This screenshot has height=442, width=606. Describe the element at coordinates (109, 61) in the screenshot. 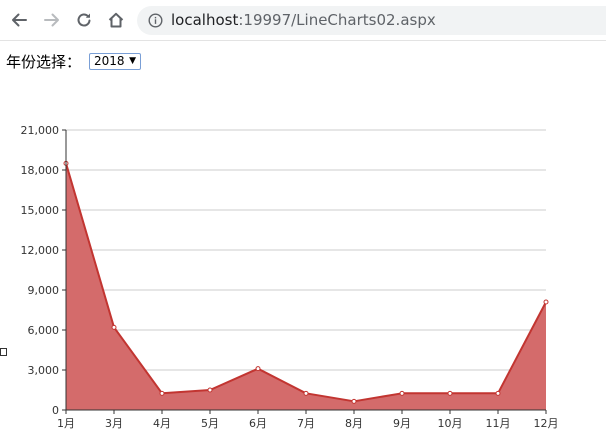

I see `year-select-value: 2018` at that location.